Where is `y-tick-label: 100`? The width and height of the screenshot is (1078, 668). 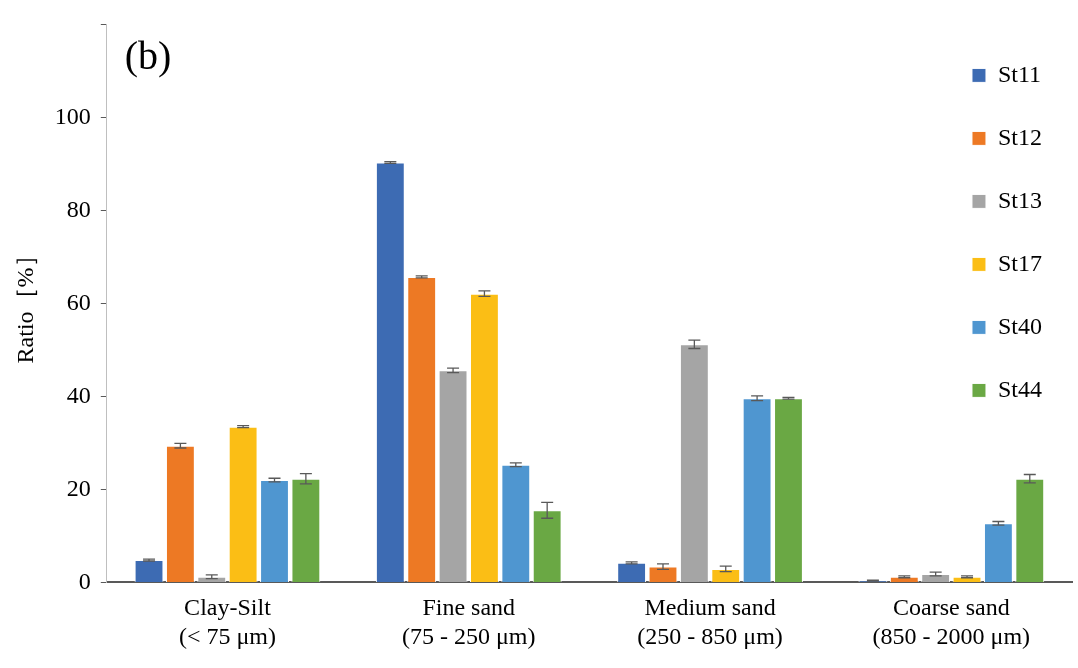 y-tick-label: 100 is located at coordinates (72, 115).